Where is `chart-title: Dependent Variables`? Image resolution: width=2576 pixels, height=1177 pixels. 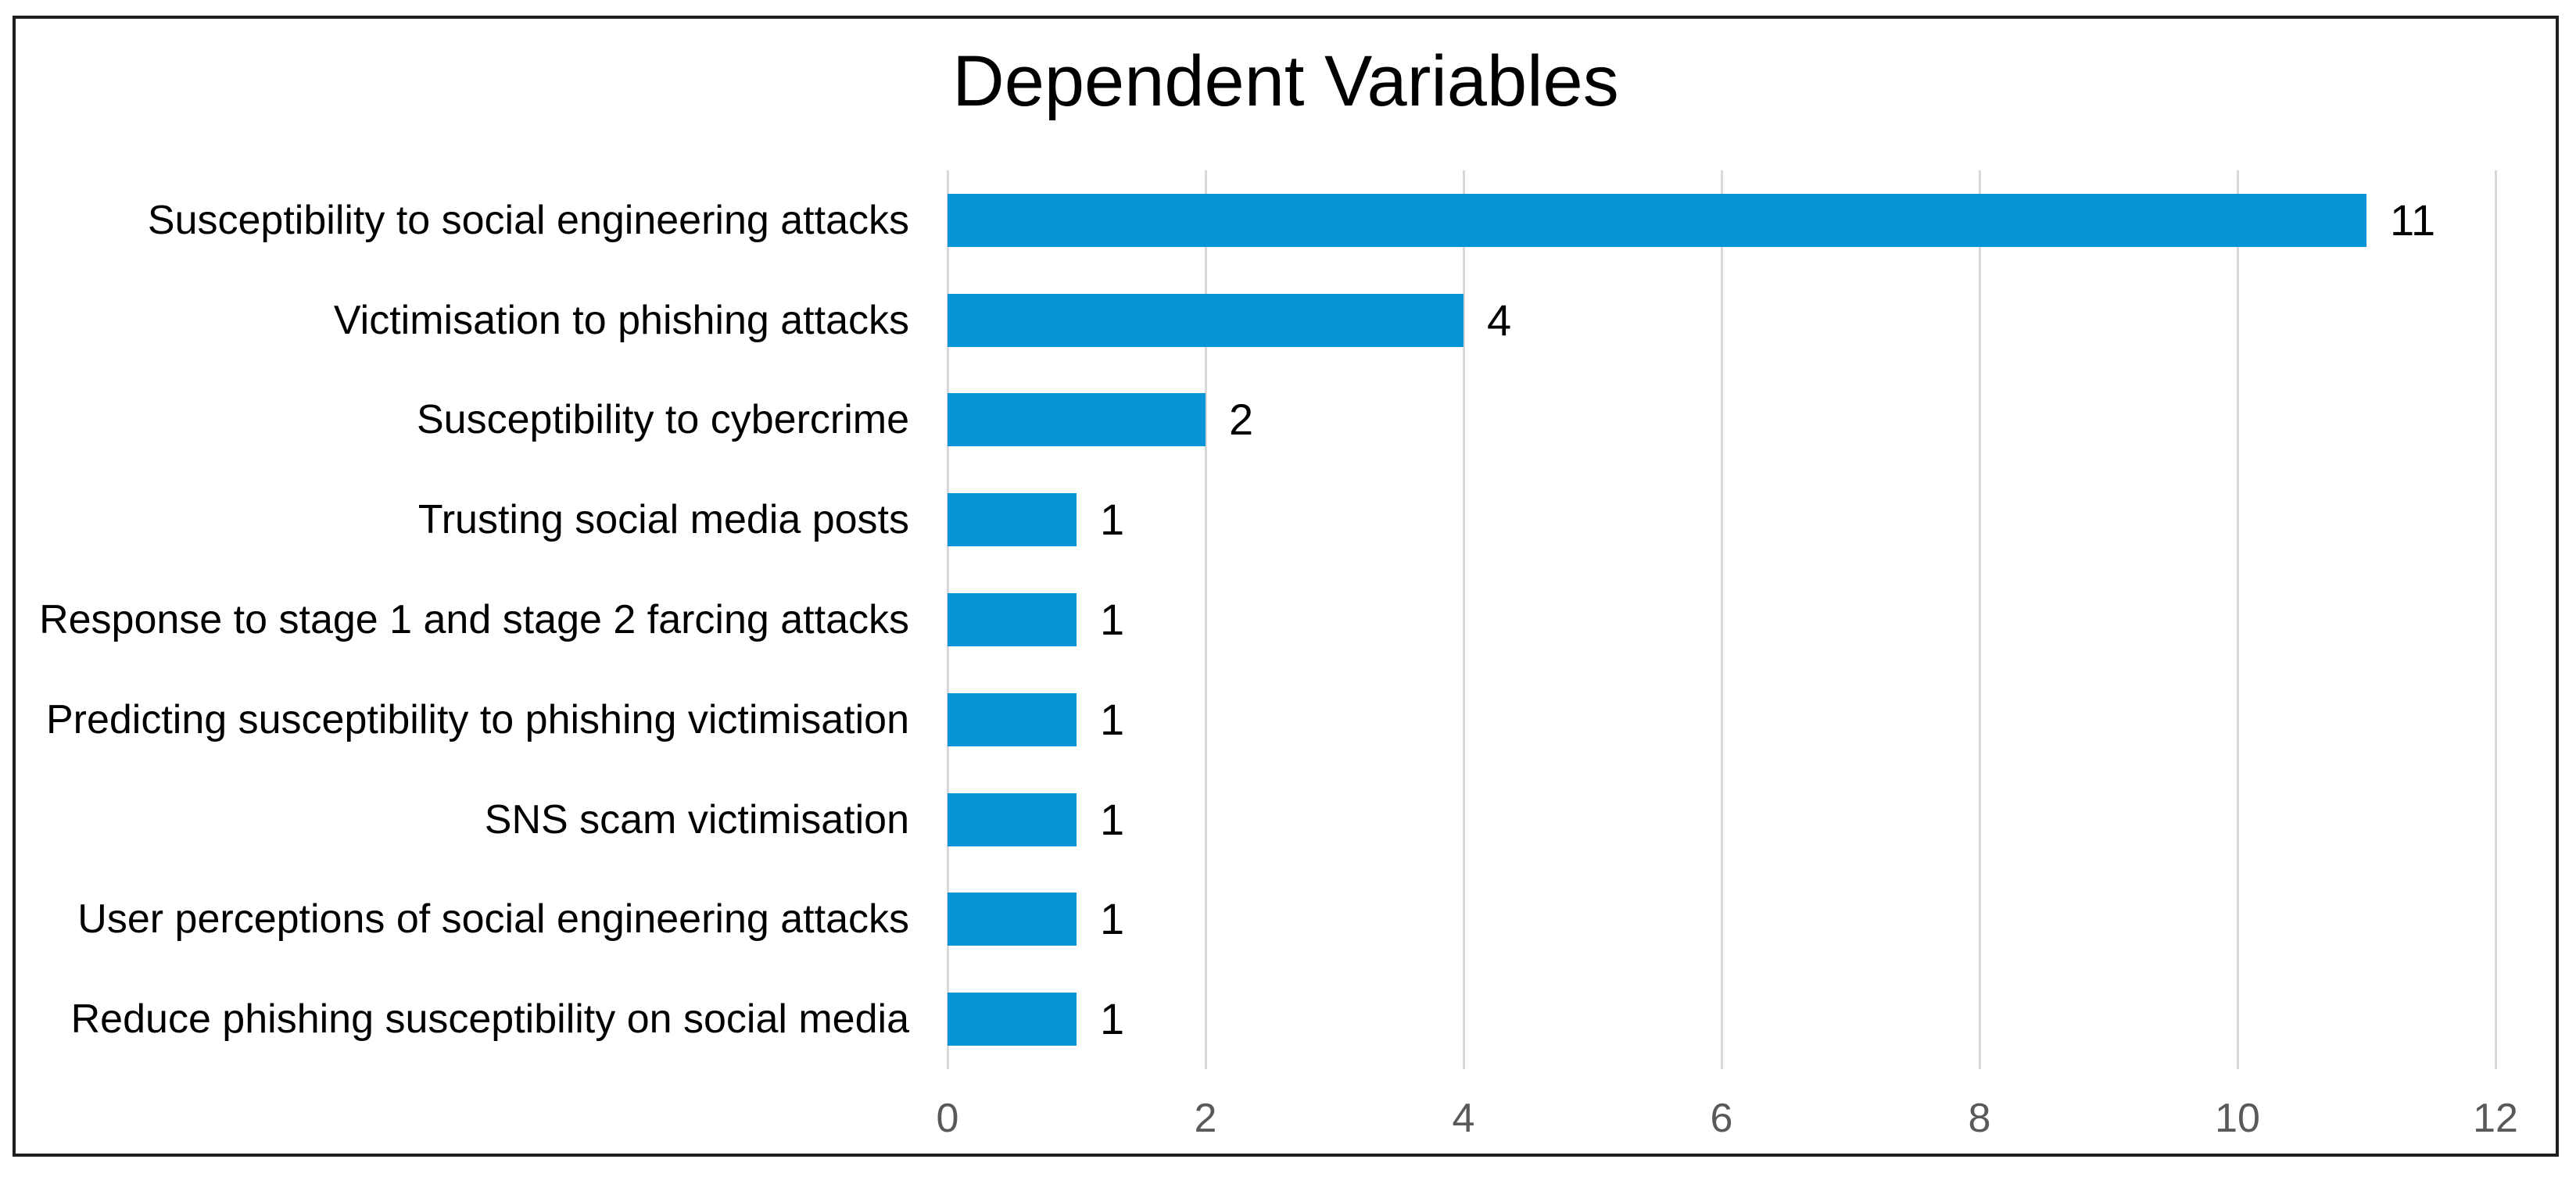 chart-title: Dependent Variables is located at coordinates (1285, 81).